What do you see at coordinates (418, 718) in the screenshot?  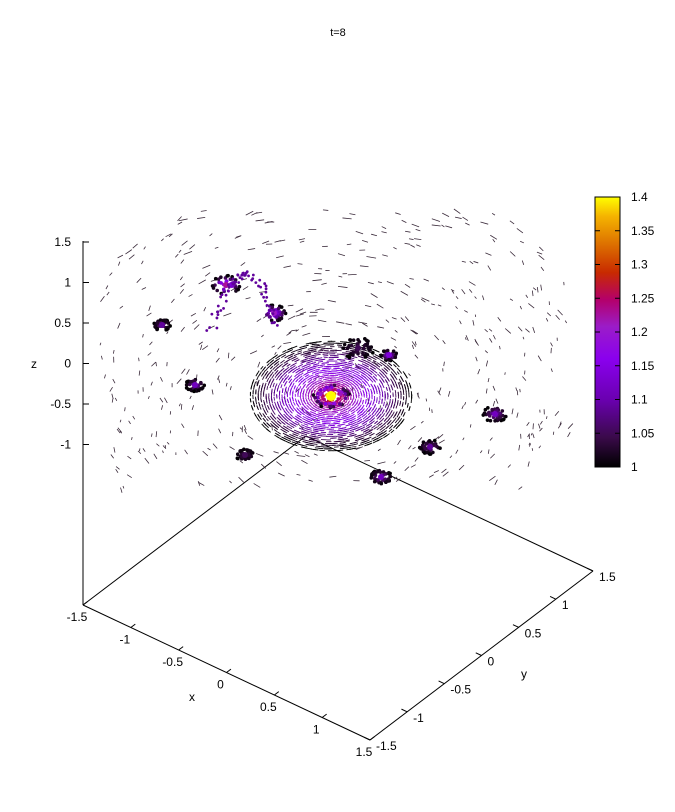 I see `y-tick-label: -1` at bounding box center [418, 718].